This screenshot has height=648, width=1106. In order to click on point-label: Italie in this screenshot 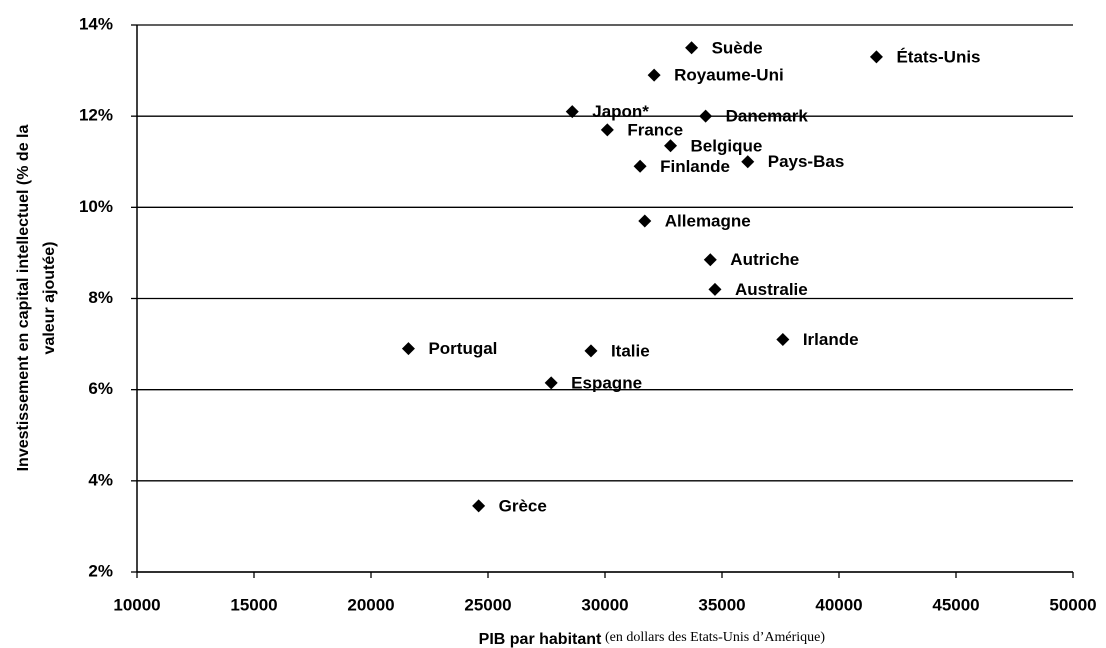, I will do `click(630, 350)`.